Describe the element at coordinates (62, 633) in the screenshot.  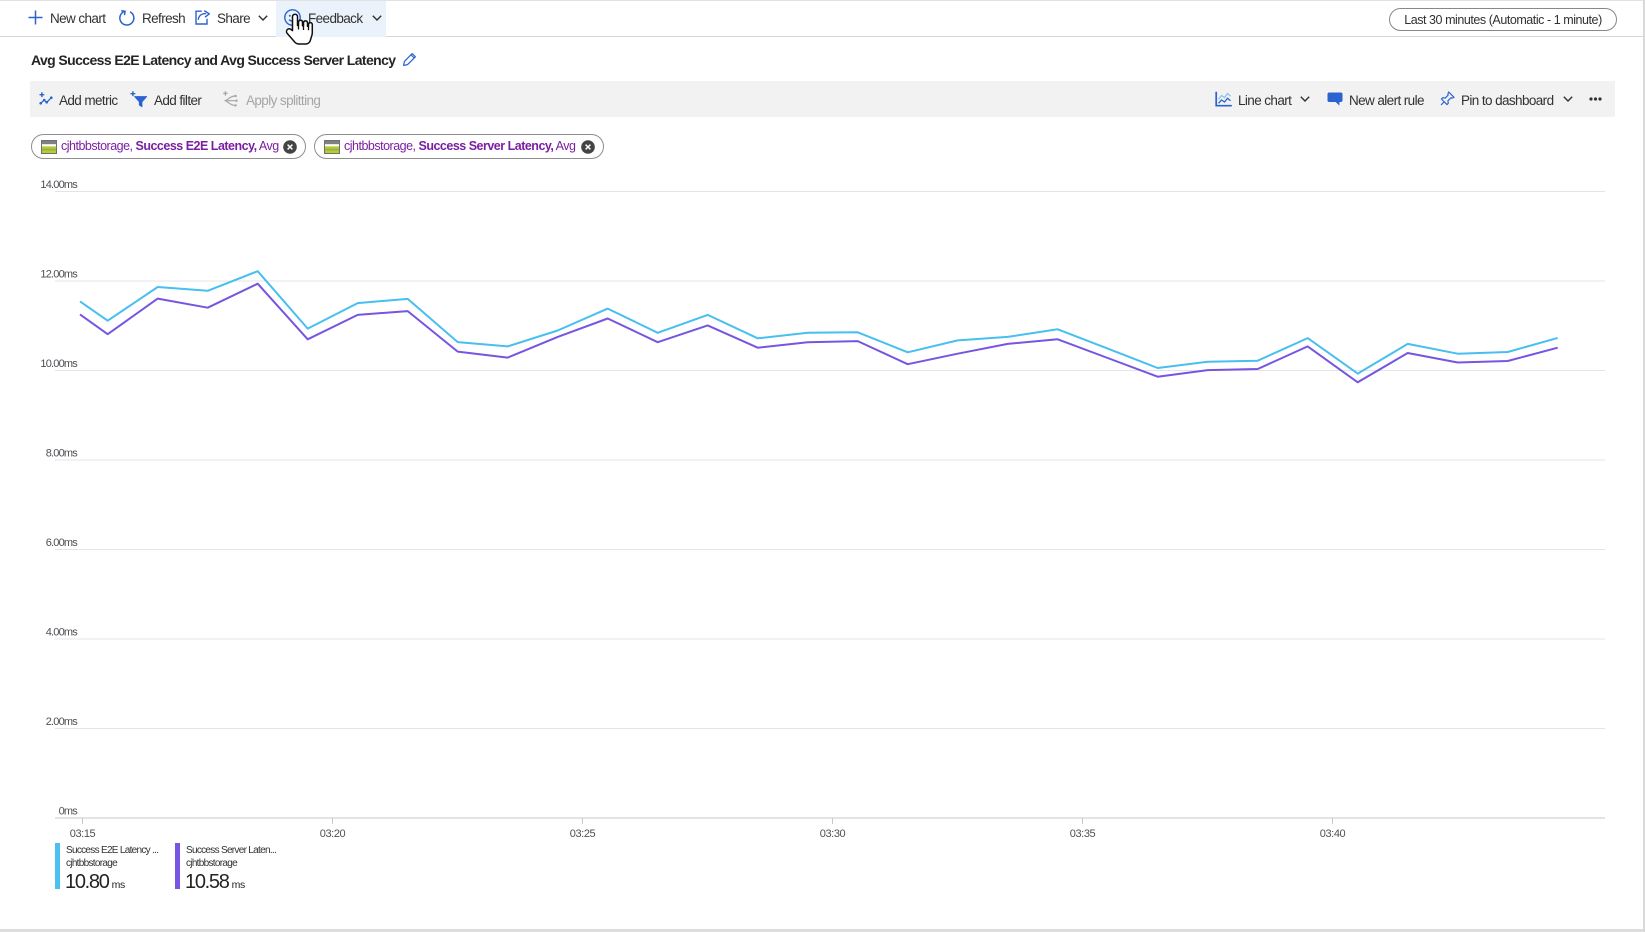
I see `svg-text: 4.00ms` at that location.